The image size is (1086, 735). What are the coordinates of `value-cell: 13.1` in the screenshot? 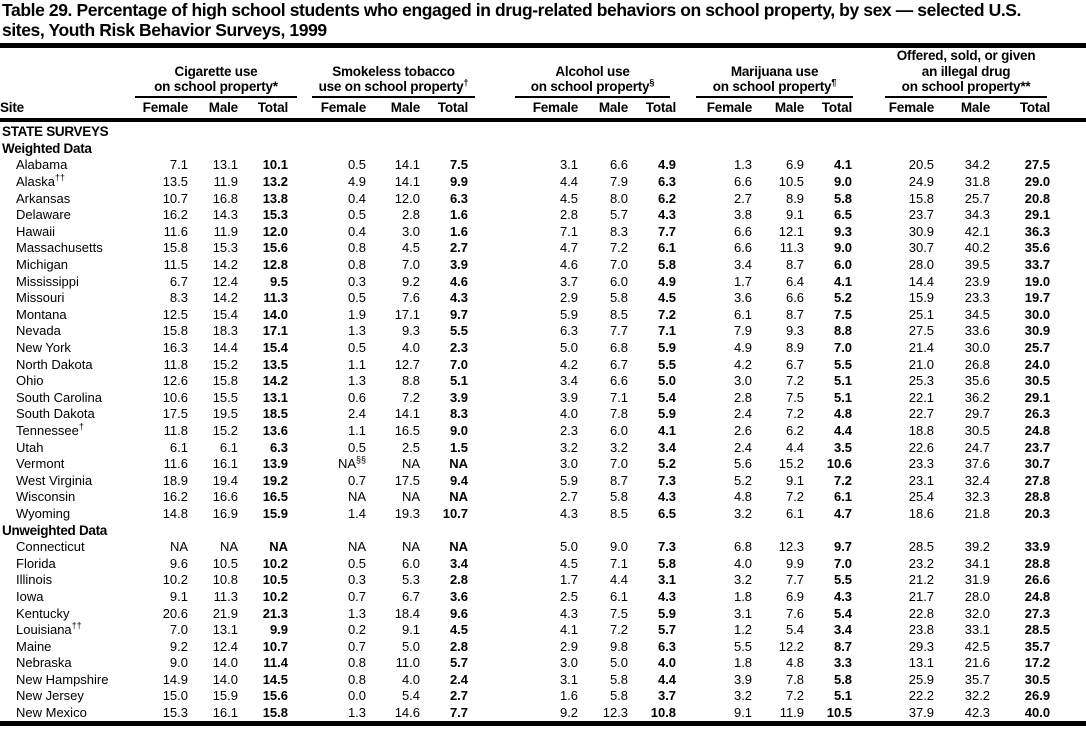 It's located at (921, 663).